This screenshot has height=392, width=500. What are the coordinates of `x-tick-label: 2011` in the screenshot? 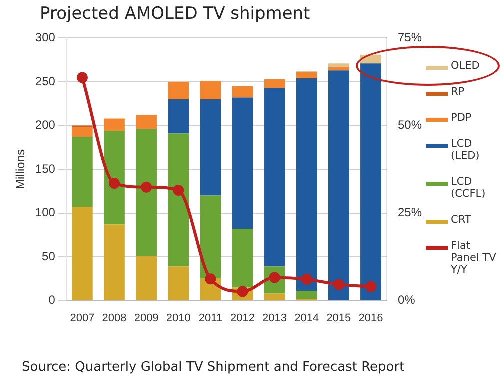 It's located at (210, 318).